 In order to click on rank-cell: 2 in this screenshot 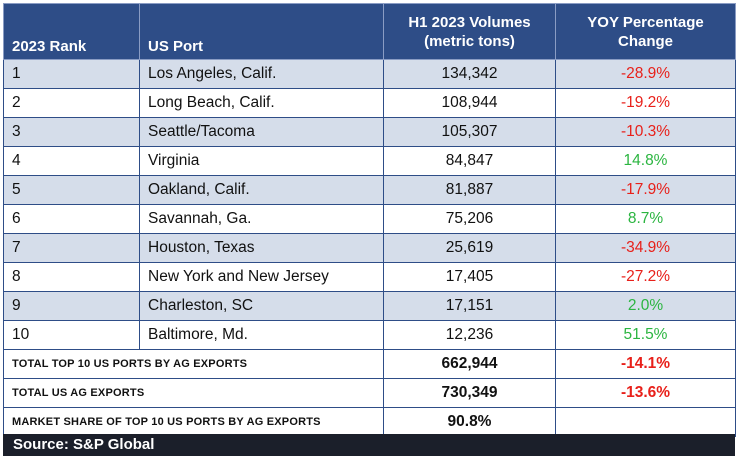, I will do `click(71, 103)`.